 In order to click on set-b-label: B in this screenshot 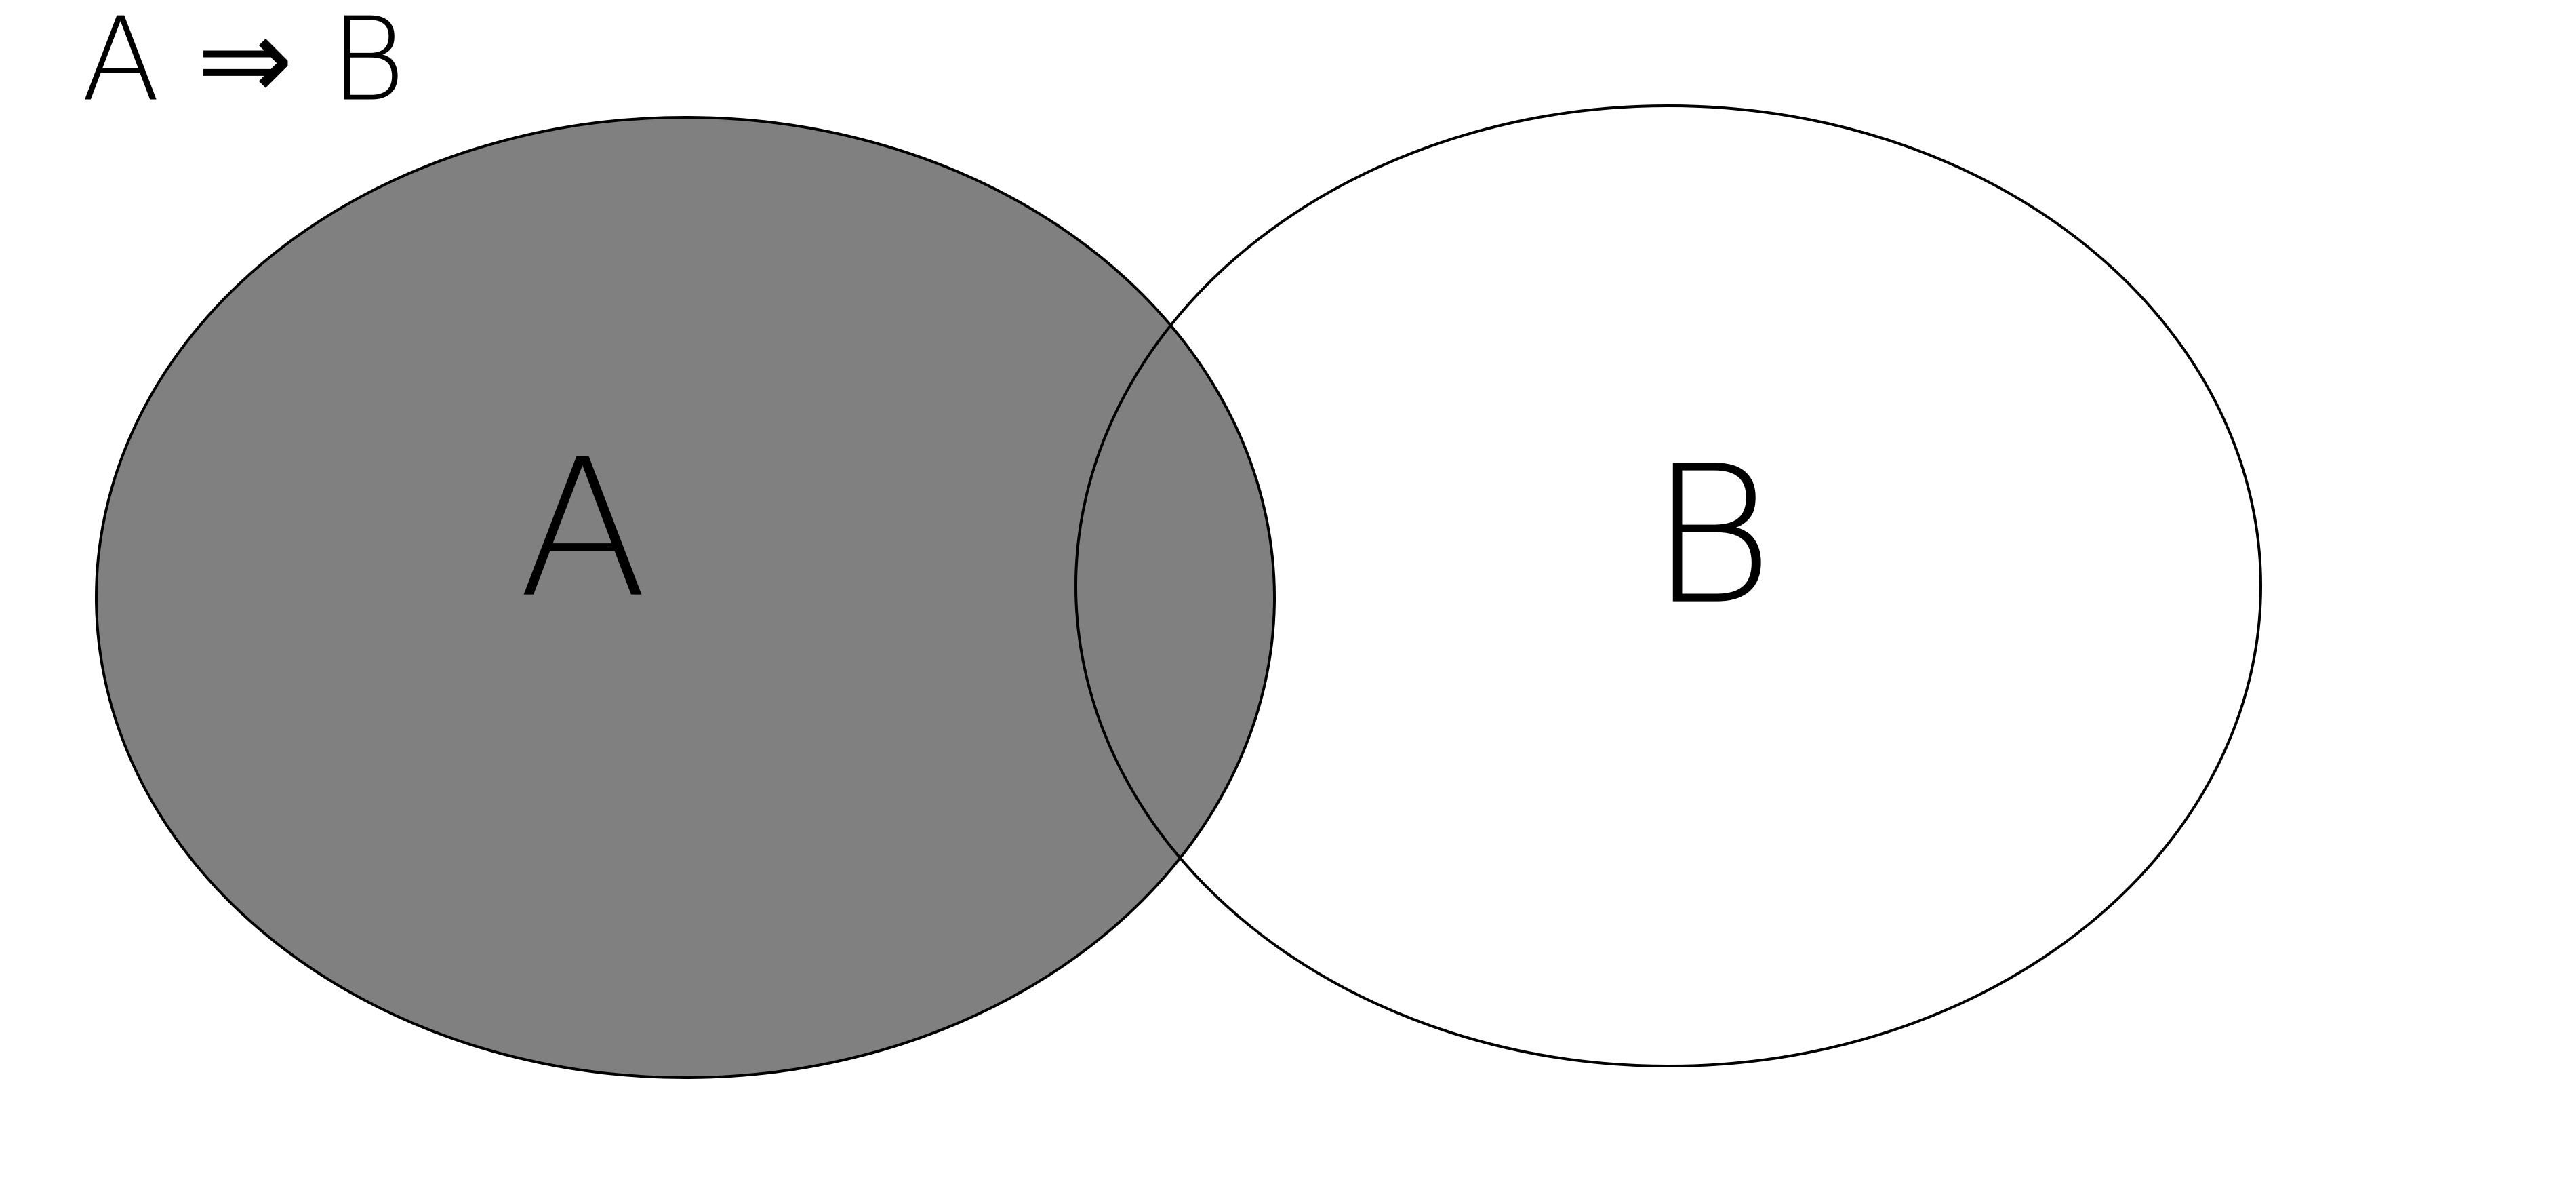, I will do `click(1711, 536)`.